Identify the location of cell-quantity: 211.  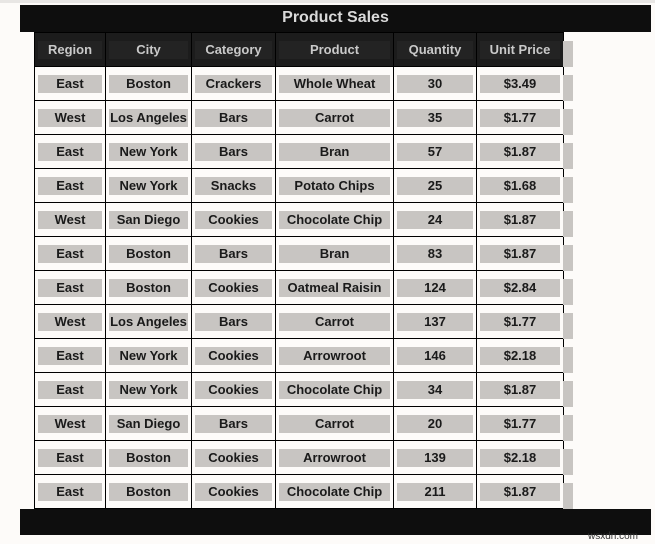
(435, 491).